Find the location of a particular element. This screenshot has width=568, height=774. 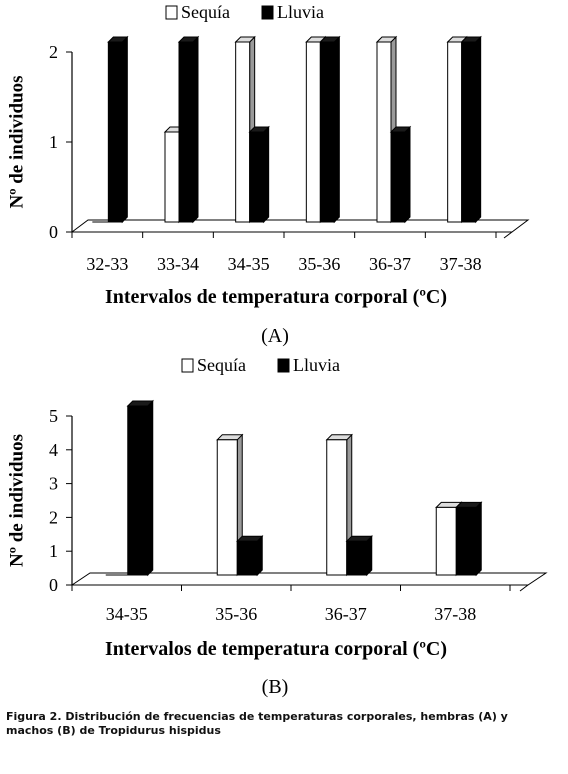

chart-b-floor is located at coordinates (309, 579).